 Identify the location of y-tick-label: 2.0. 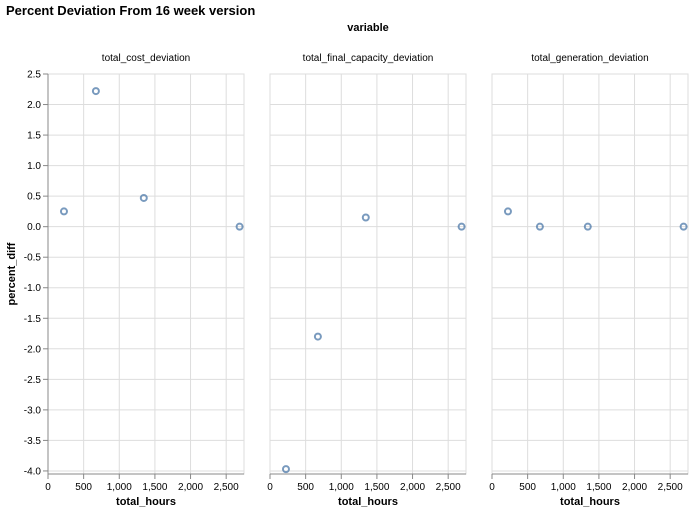
(34, 105).